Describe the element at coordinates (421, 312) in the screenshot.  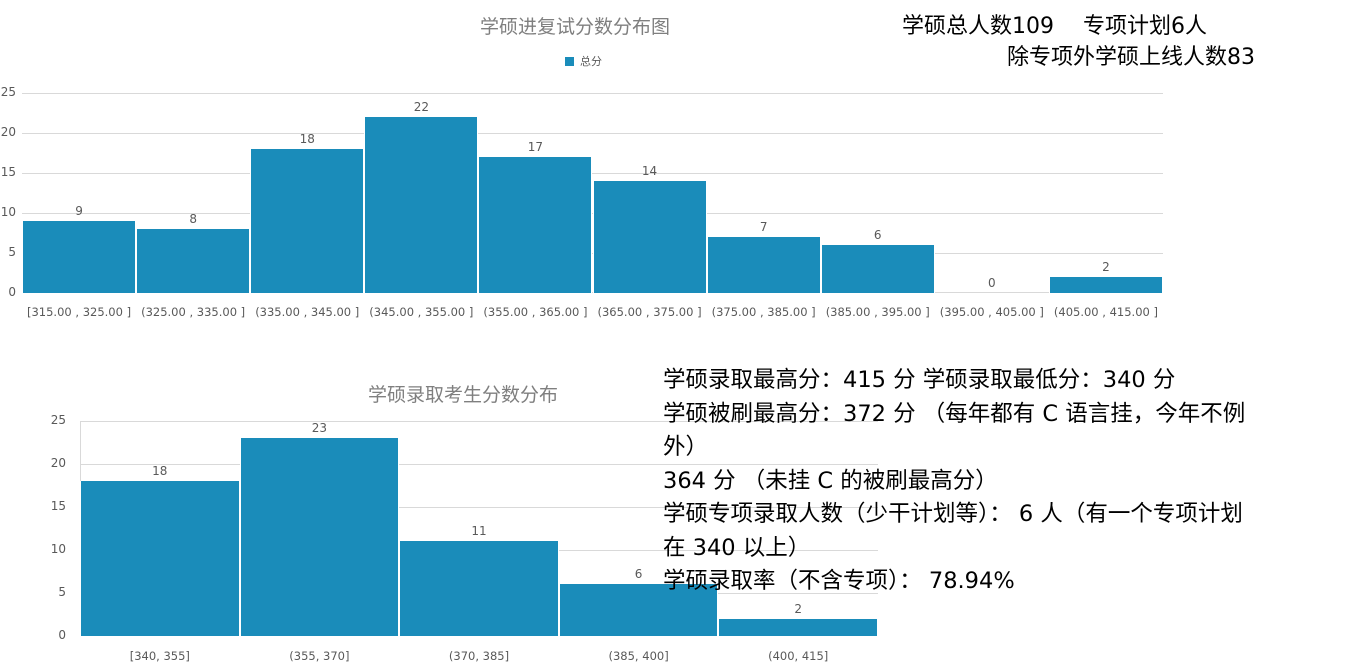
I see `x-tick-label: (345.00 , 355.00 ]` at that location.